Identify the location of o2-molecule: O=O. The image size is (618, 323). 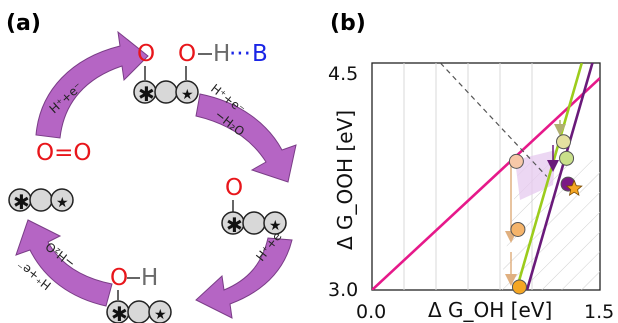
(63, 153).